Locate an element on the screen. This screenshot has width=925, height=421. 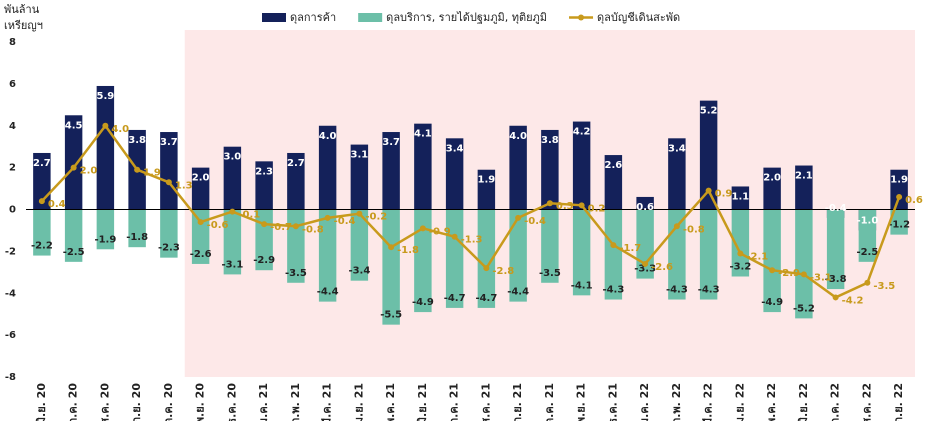
y-tick-label: 6 is located at coordinates (12, 84).